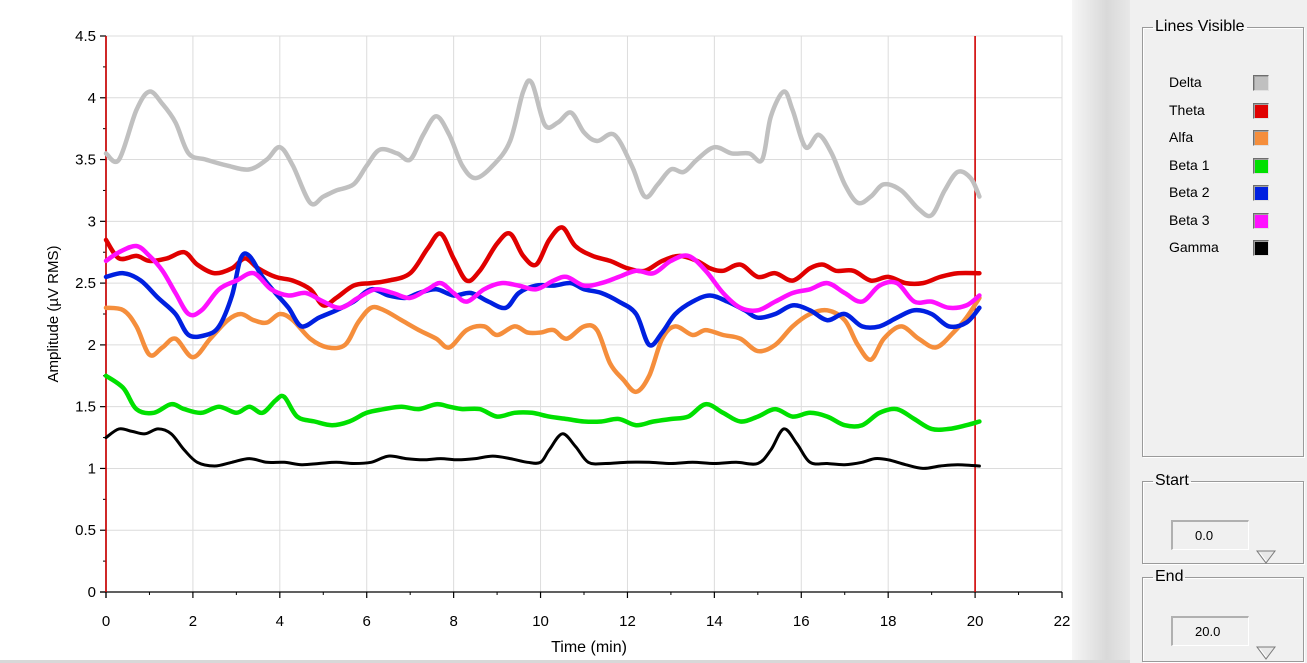 Image resolution: width=1307 pixels, height=663 pixels. What do you see at coordinates (85, 160) in the screenshot?
I see `y-tick-label: 3.5` at bounding box center [85, 160].